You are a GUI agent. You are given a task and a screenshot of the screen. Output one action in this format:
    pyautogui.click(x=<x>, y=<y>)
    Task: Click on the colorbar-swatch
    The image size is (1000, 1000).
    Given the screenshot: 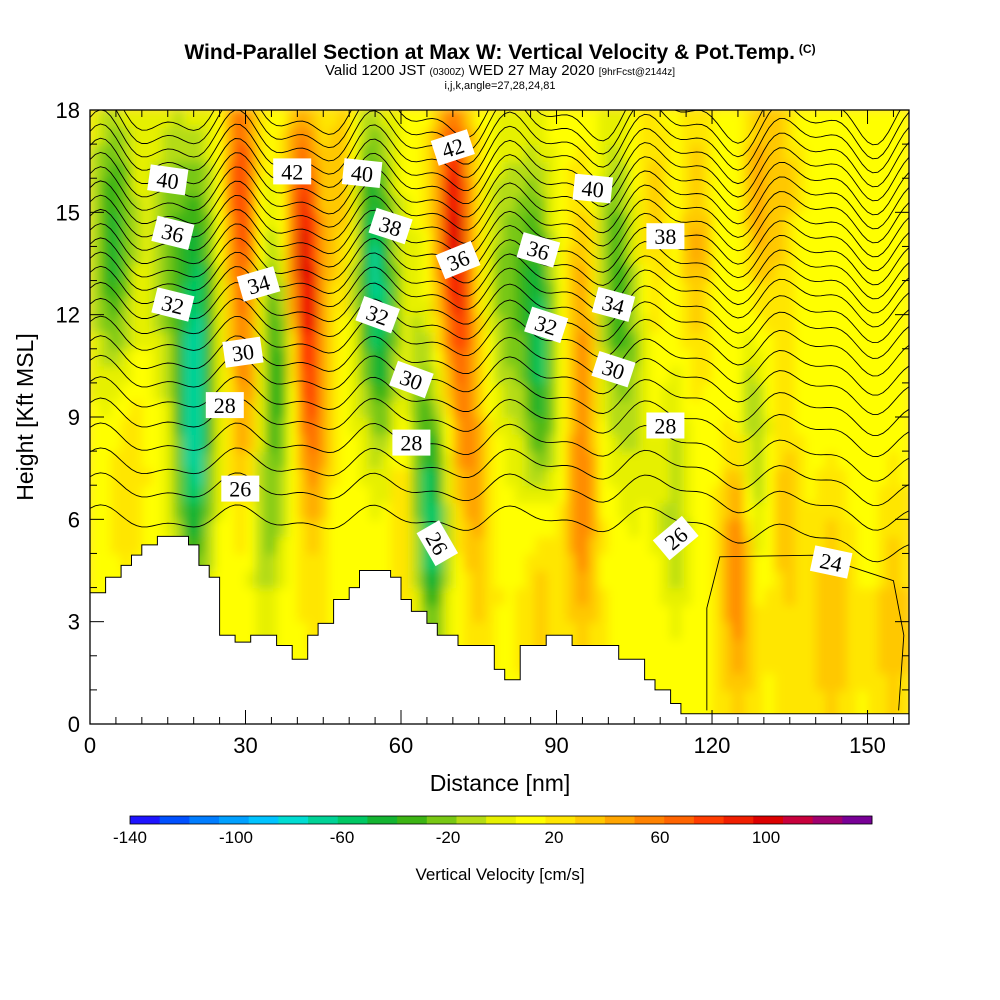 What is the action you would take?
    pyautogui.click(x=323, y=820)
    